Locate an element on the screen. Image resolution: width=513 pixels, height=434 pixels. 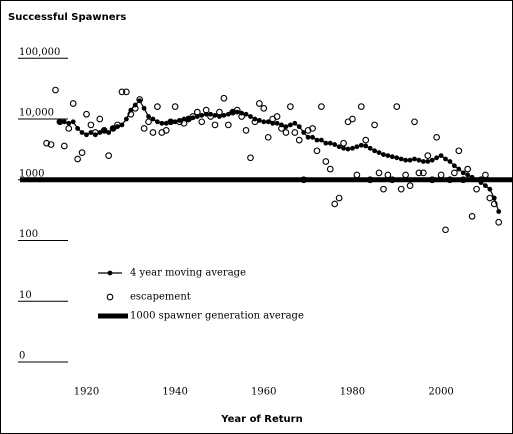
legend-circle is located at coordinates (110, 297).